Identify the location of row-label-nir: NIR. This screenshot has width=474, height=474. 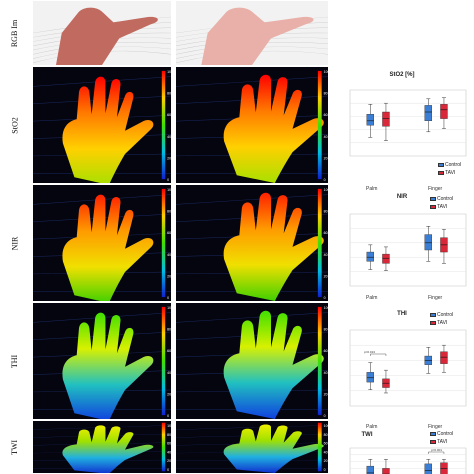
(15, 243).